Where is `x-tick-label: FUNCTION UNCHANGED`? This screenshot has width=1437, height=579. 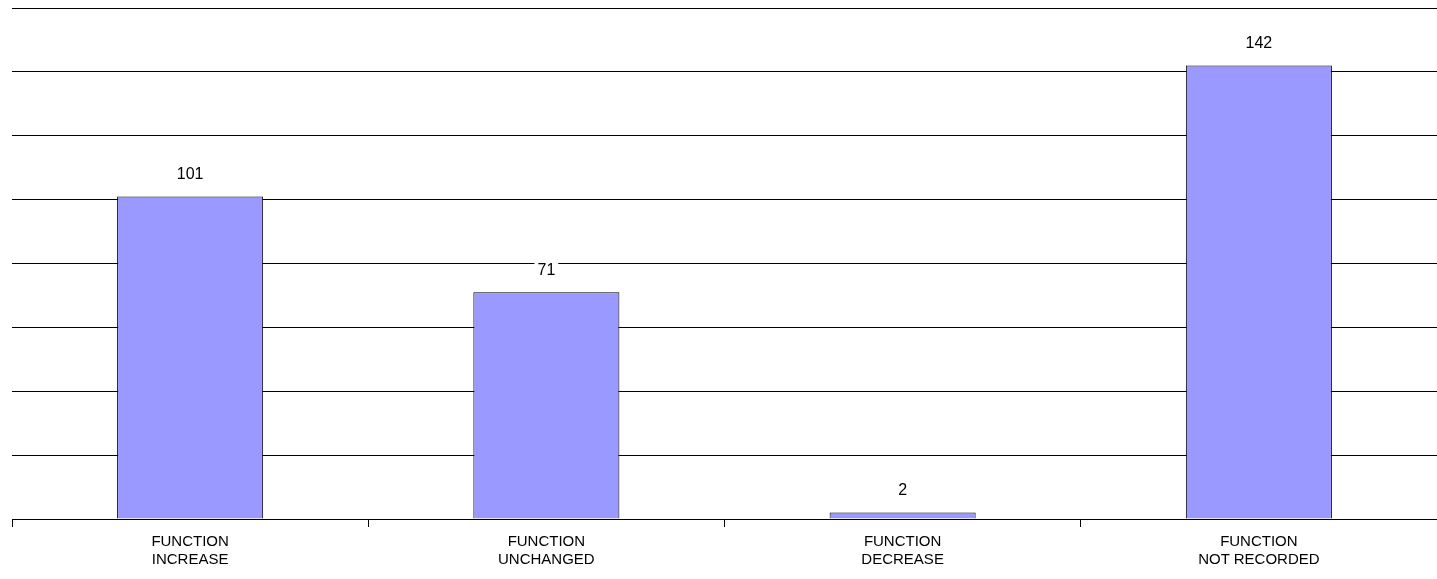 x-tick-label: FUNCTION UNCHANGED is located at coordinates (546, 550).